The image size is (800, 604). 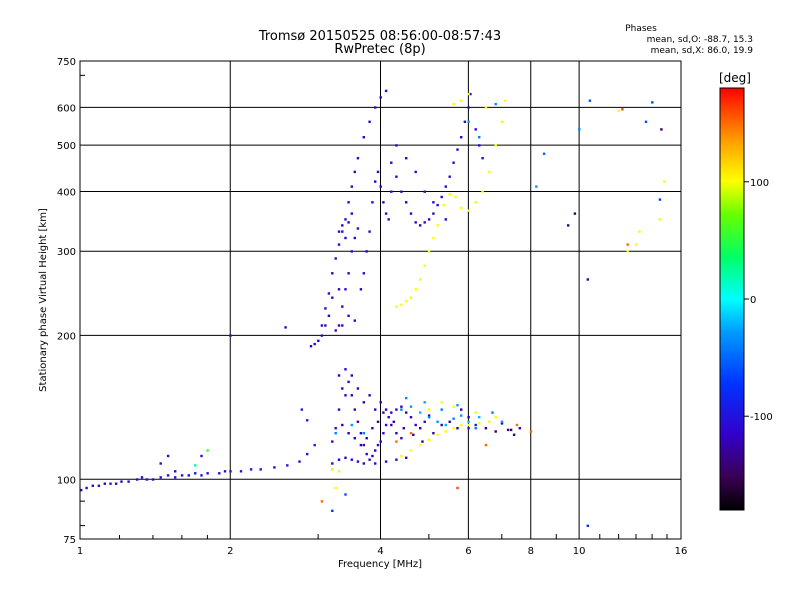 What do you see at coordinates (758, 300) in the screenshot?
I see `colorbar-tick-layer: 100 0 -100` at bounding box center [758, 300].